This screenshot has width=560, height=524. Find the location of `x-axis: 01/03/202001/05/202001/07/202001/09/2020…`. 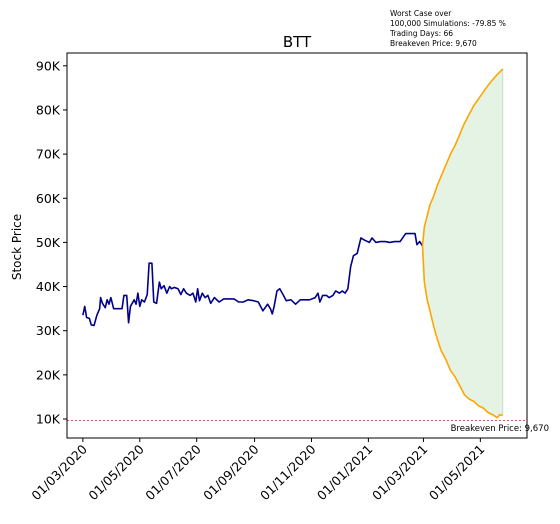

x-axis: 01/03/202001/05/202001/07/202001/09/2020… is located at coordinates (257, 470).